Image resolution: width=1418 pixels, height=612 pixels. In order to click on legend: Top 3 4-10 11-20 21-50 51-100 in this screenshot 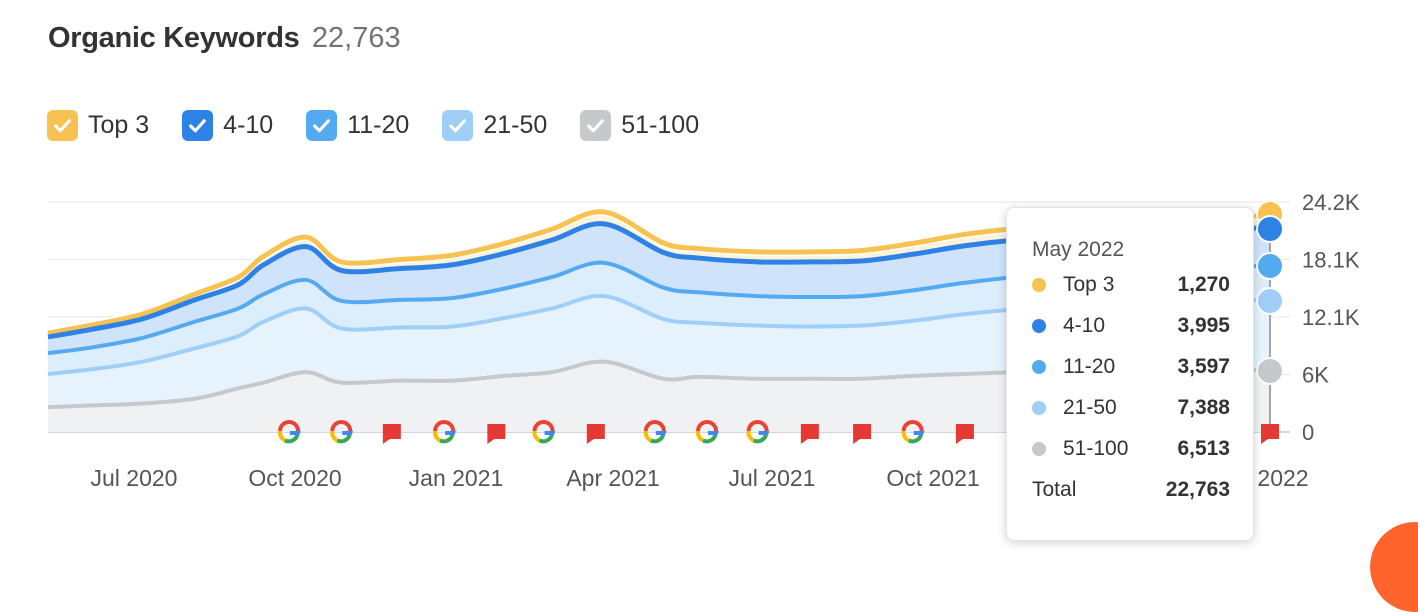, I will do `click(389, 125)`.